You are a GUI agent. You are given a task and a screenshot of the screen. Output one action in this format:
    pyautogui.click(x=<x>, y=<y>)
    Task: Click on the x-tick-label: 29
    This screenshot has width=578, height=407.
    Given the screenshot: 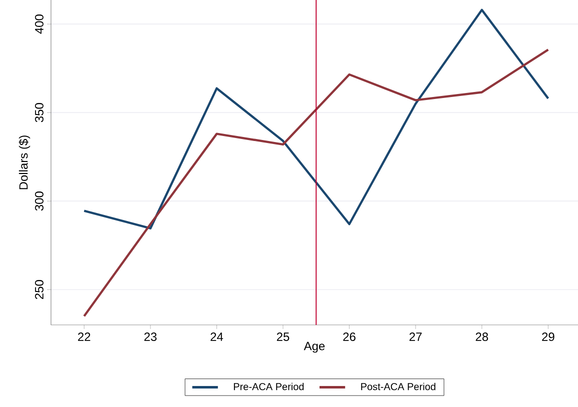 What is the action you would take?
    pyautogui.click(x=548, y=337)
    